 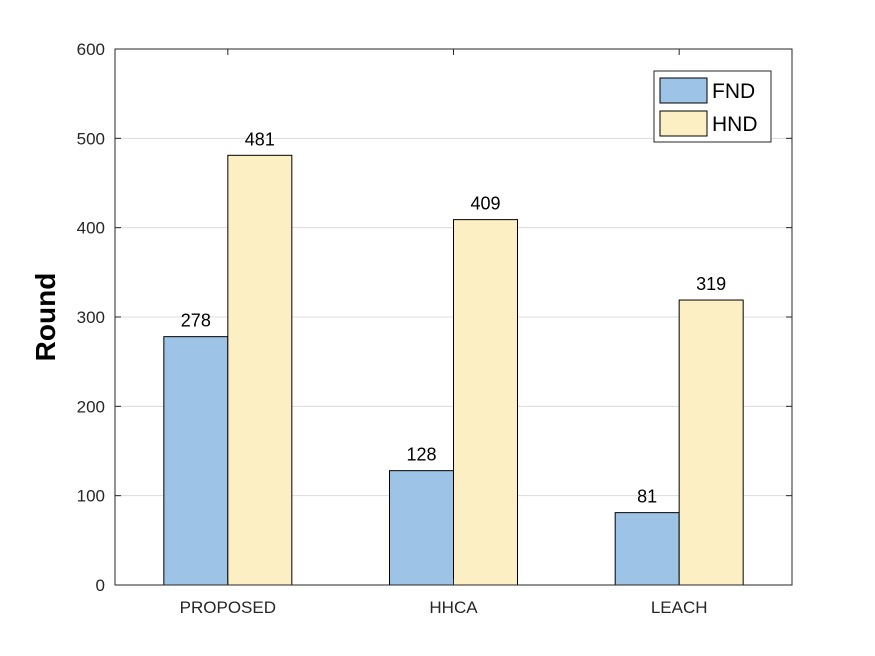 I want to click on x-tick-label: HHCA, so click(x=453, y=607).